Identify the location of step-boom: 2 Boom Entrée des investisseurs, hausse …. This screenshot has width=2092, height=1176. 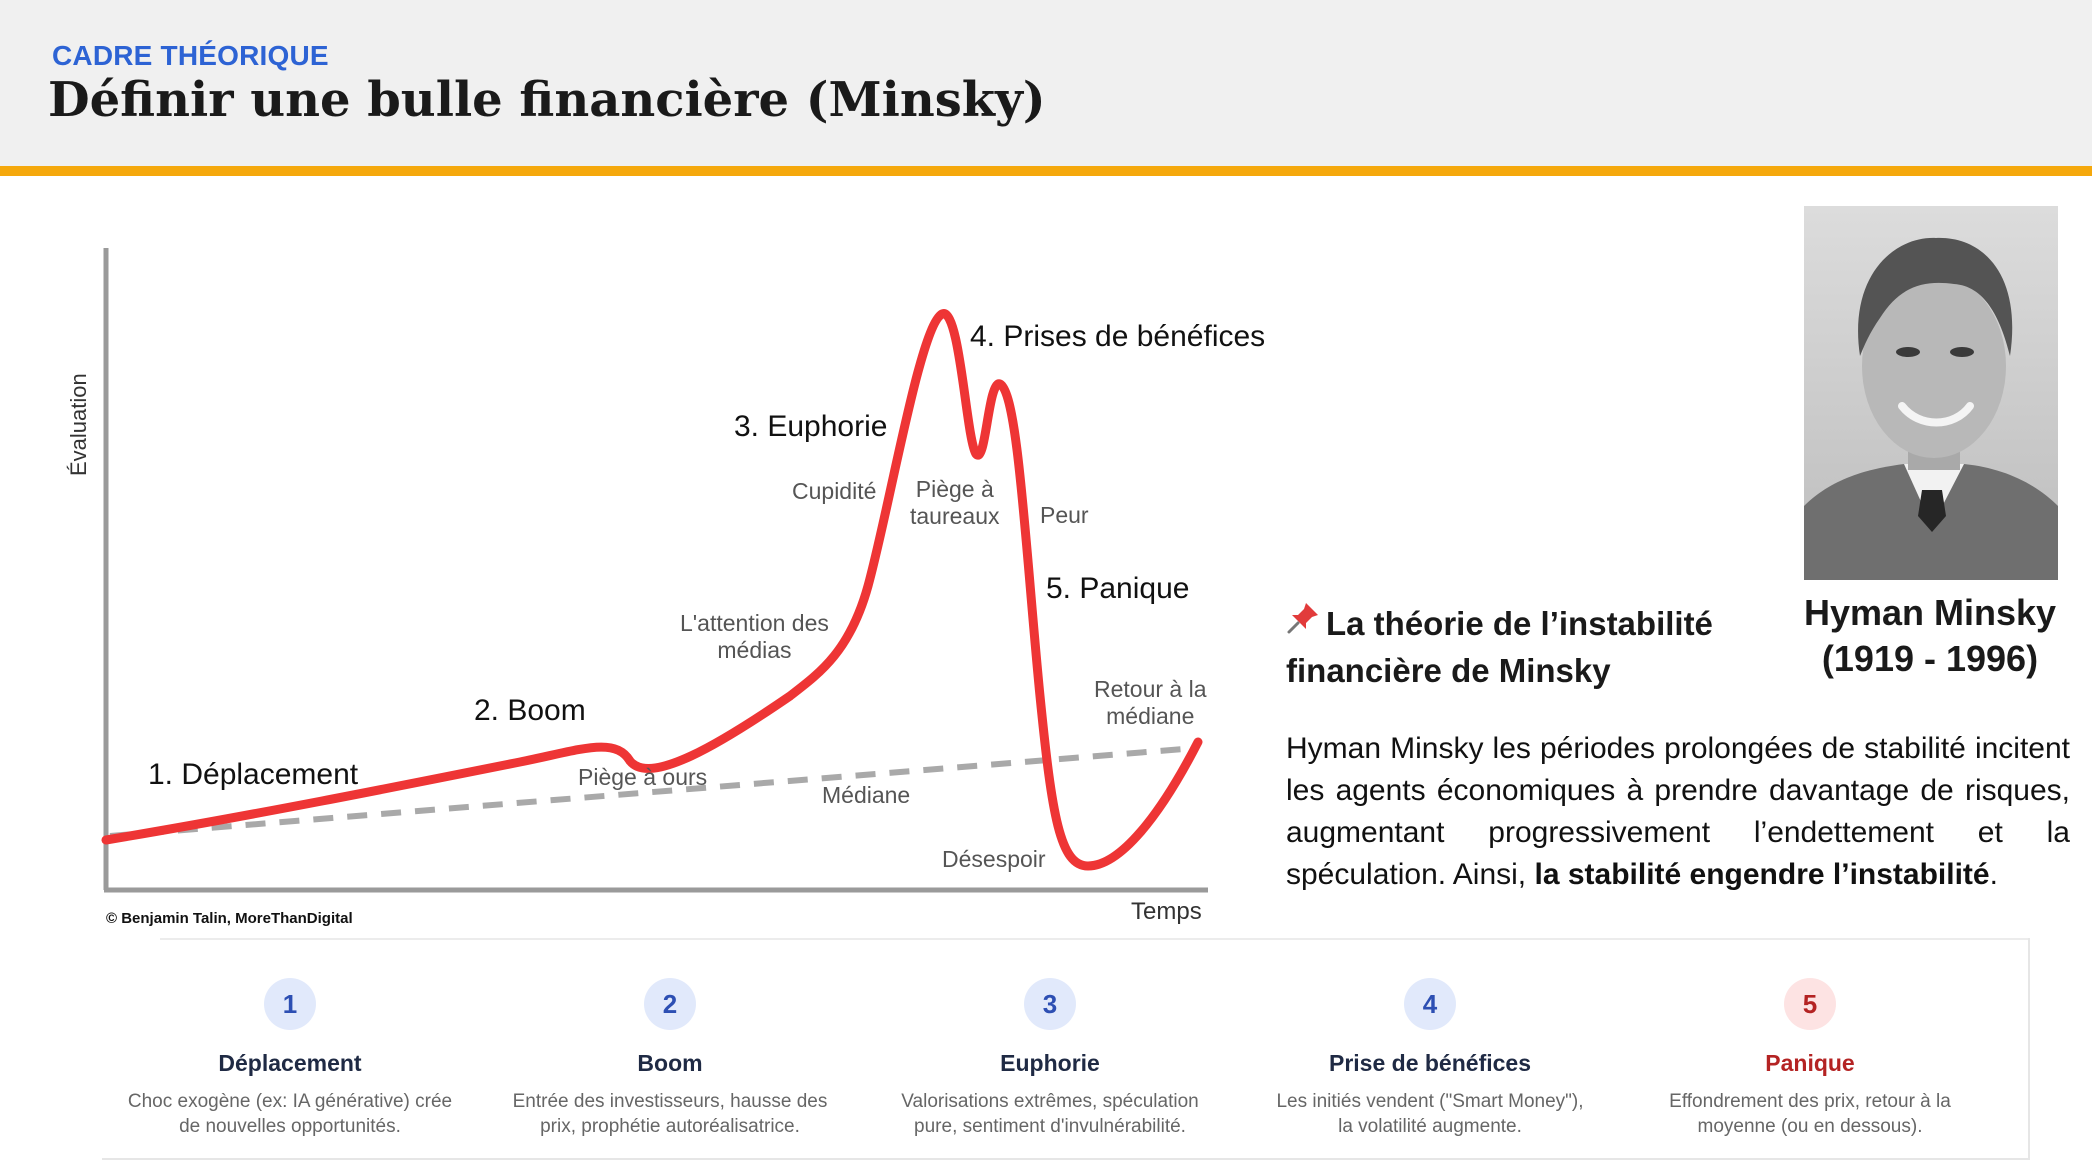
(670, 1038).